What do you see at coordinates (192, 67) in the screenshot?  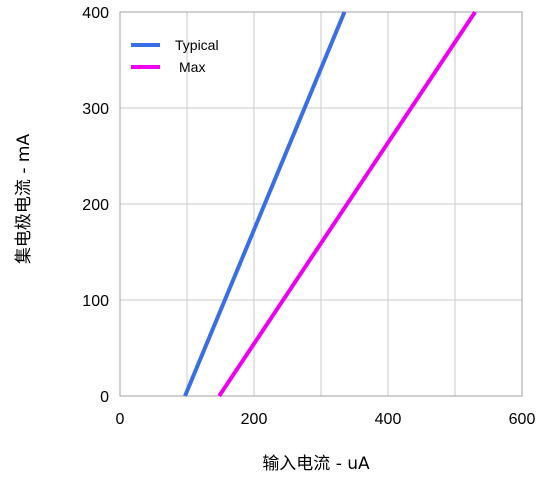 I see `legend-label-max: Max` at bounding box center [192, 67].